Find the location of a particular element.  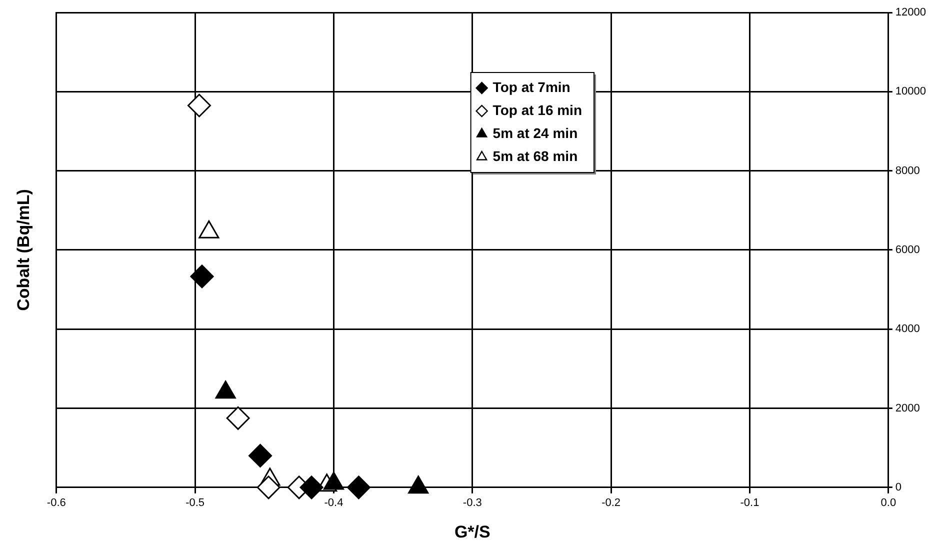

x-tick-label: -0.4 is located at coordinates (334, 503).